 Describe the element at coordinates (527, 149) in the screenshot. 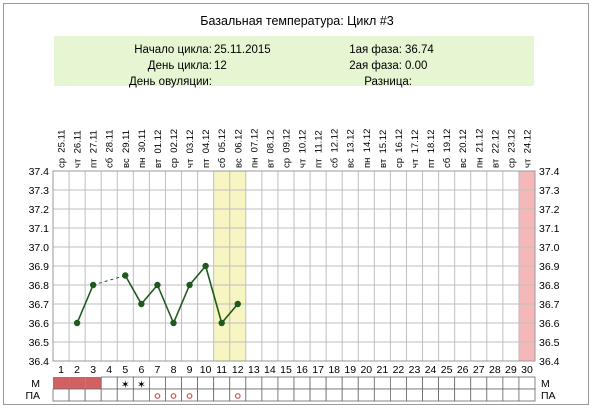

I see `date-label: чт 24.12` at that location.